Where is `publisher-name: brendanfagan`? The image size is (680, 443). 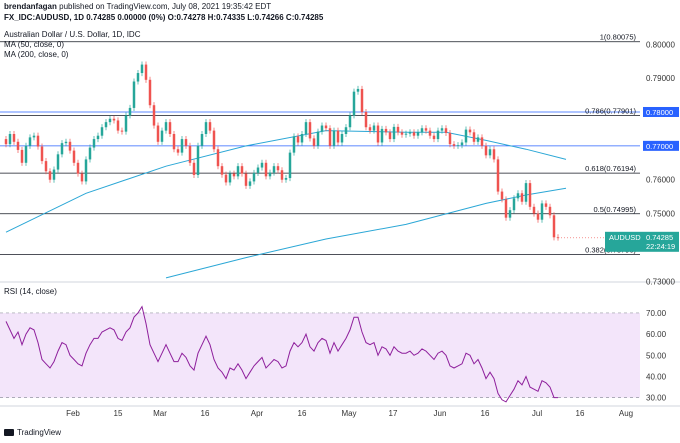
publisher-name: brendanfagan is located at coordinates (30, 6).